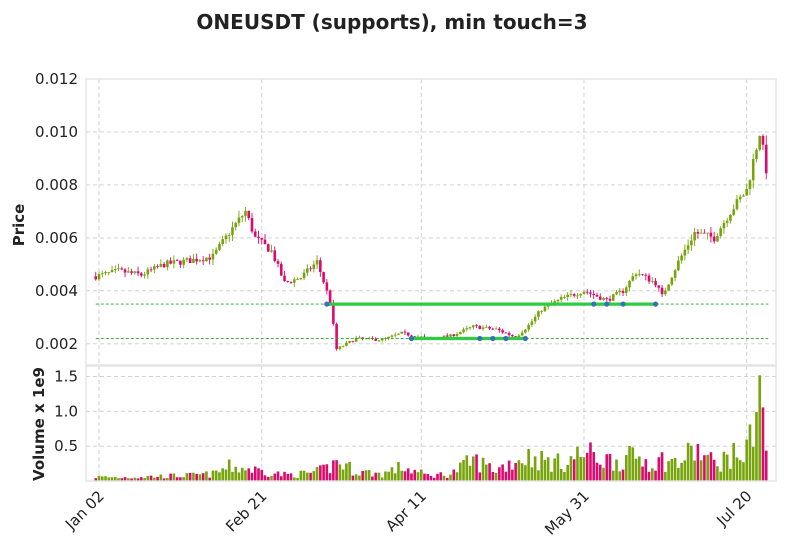 The height and width of the screenshot is (552, 785). I want to click on price-tick-label: 0.010, so click(56, 132).